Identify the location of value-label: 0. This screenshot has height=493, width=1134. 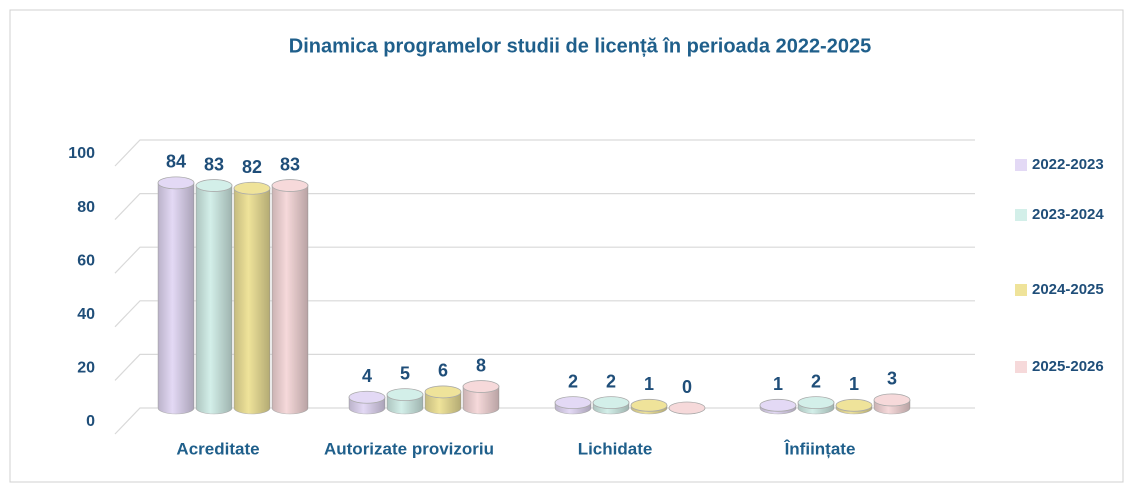
(687, 387).